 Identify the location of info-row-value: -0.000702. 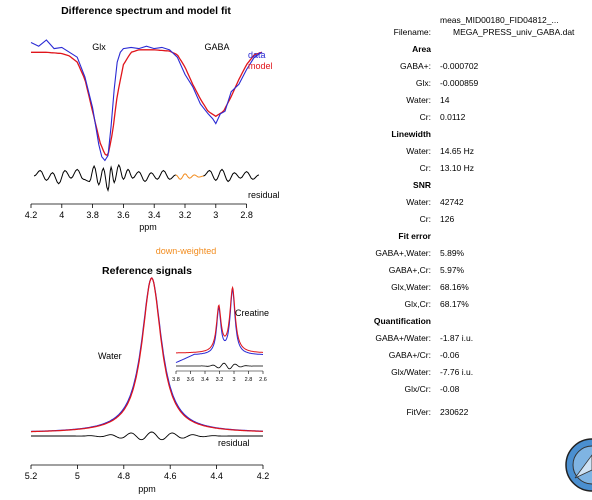
(459, 66).